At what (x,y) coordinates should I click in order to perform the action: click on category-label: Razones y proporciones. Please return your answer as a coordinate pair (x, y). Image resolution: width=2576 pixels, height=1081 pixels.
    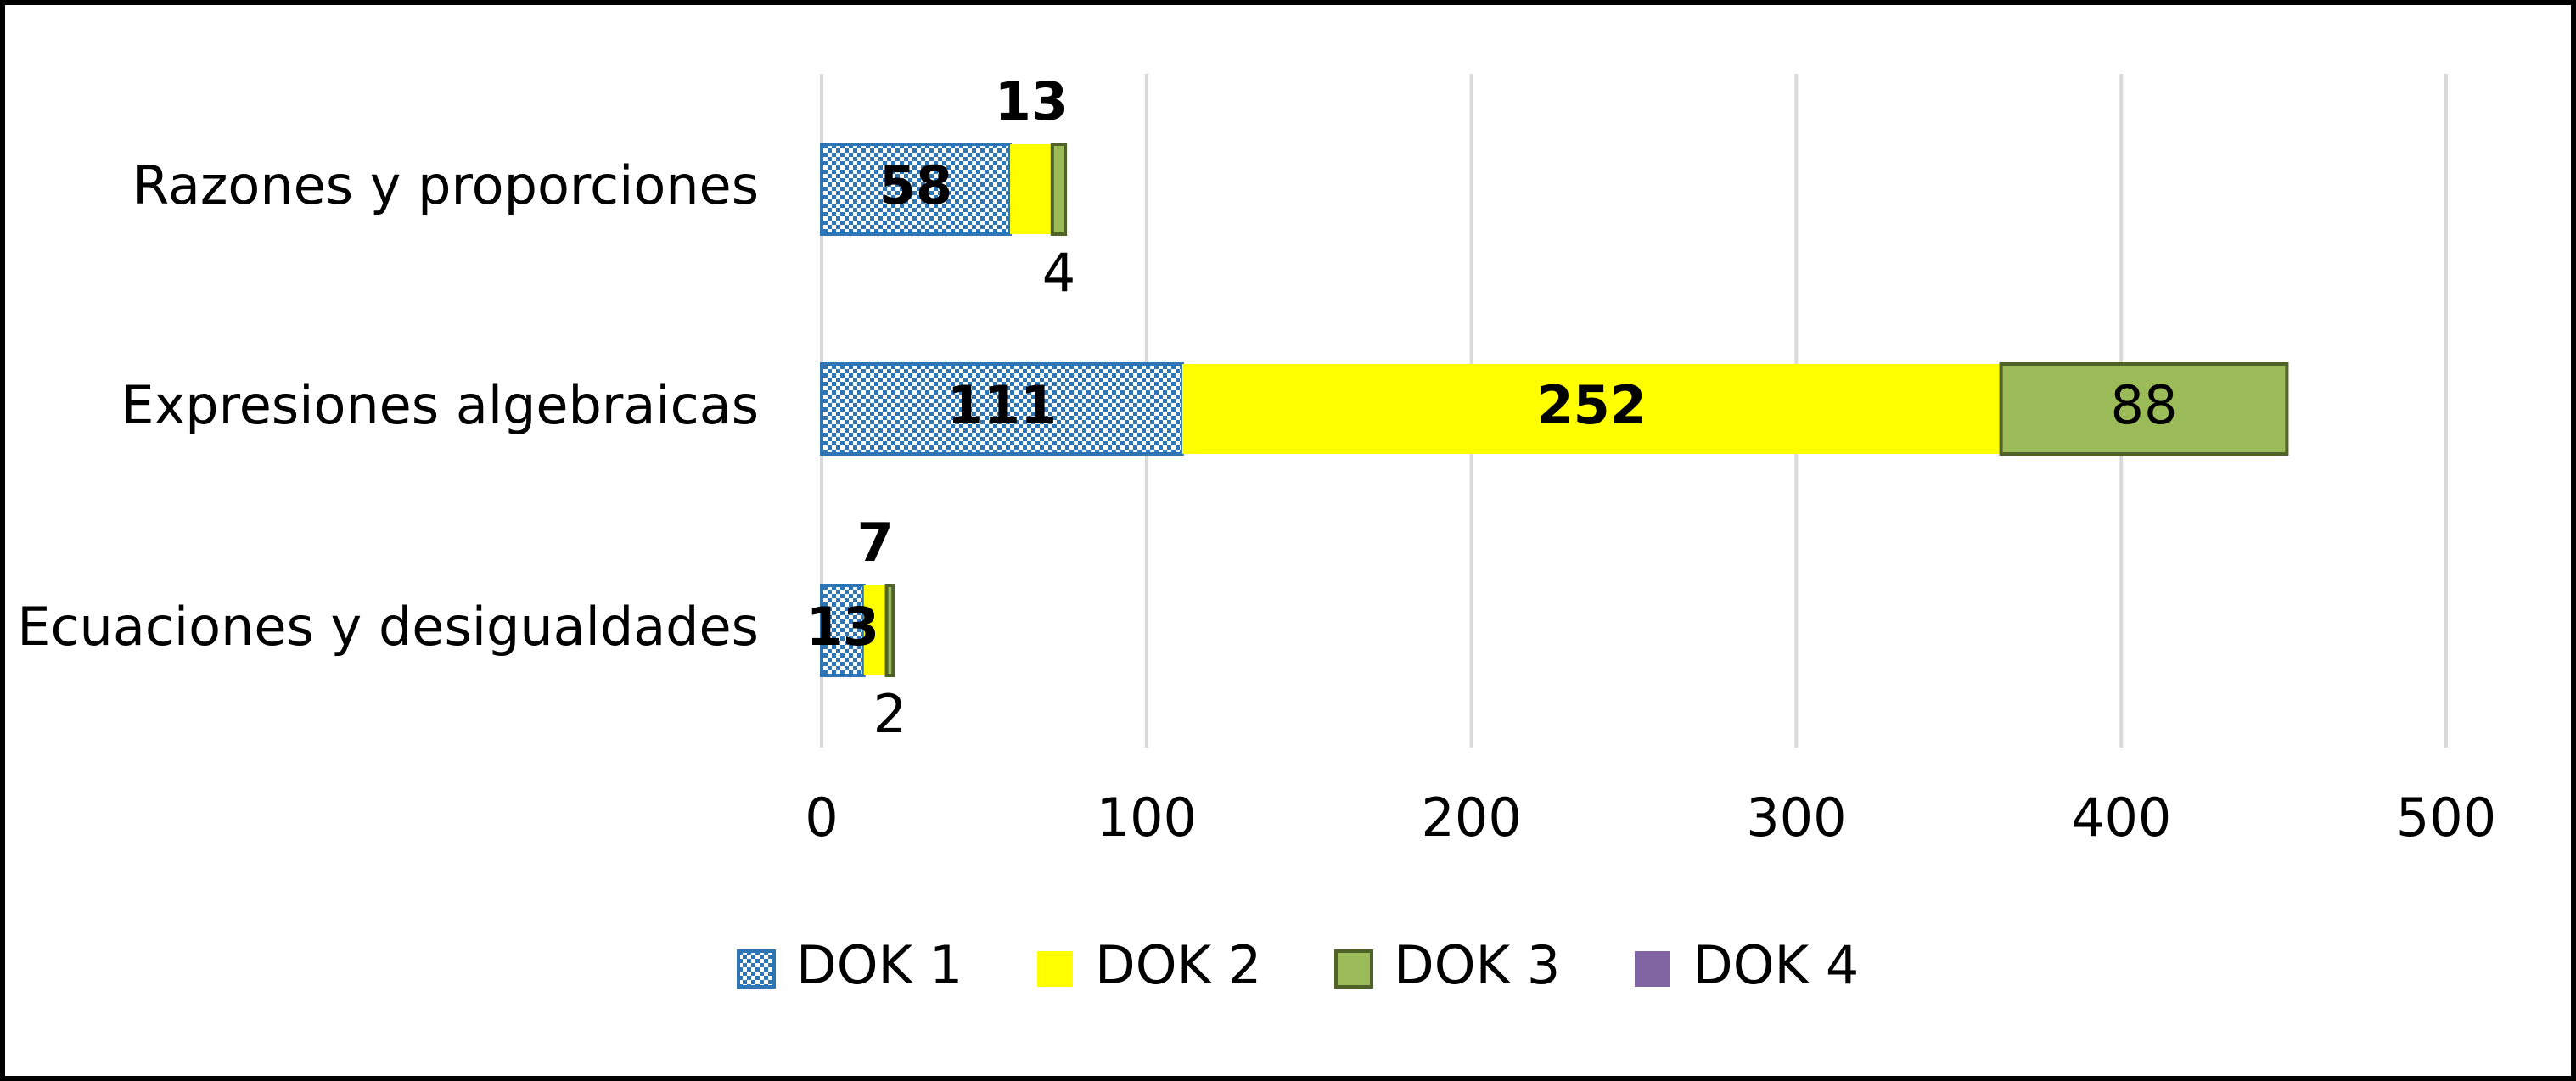
    Looking at the image, I should click on (445, 185).